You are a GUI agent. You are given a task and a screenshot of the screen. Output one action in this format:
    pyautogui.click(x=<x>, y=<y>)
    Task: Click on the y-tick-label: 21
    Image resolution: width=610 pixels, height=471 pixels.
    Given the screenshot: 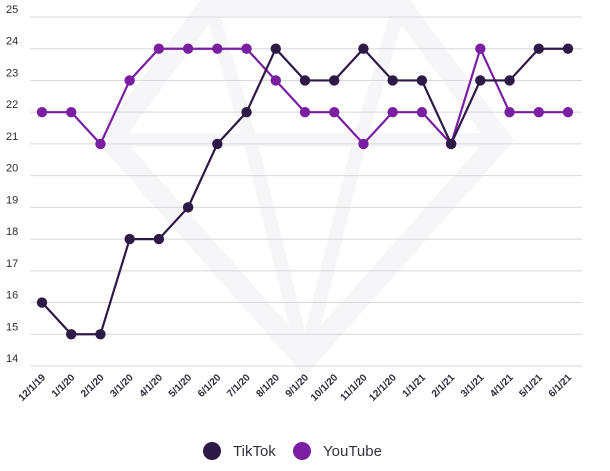 What is the action you would take?
    pyautogui.click(x=12, y=137)
    